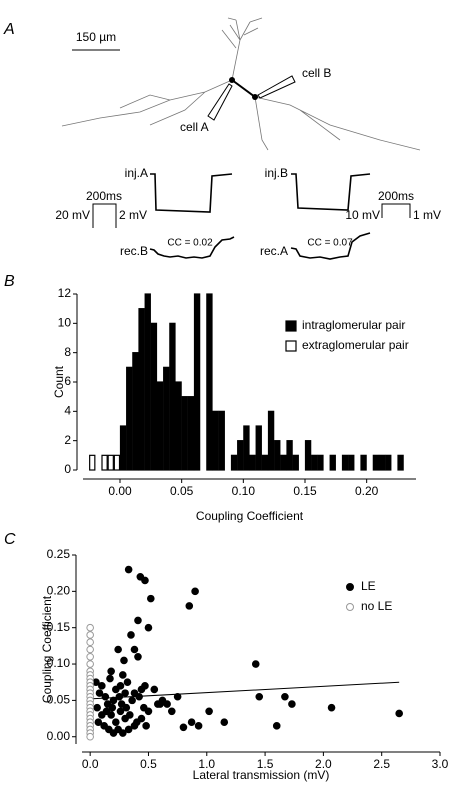  I want to click on scale-bar, so click(396, 210).